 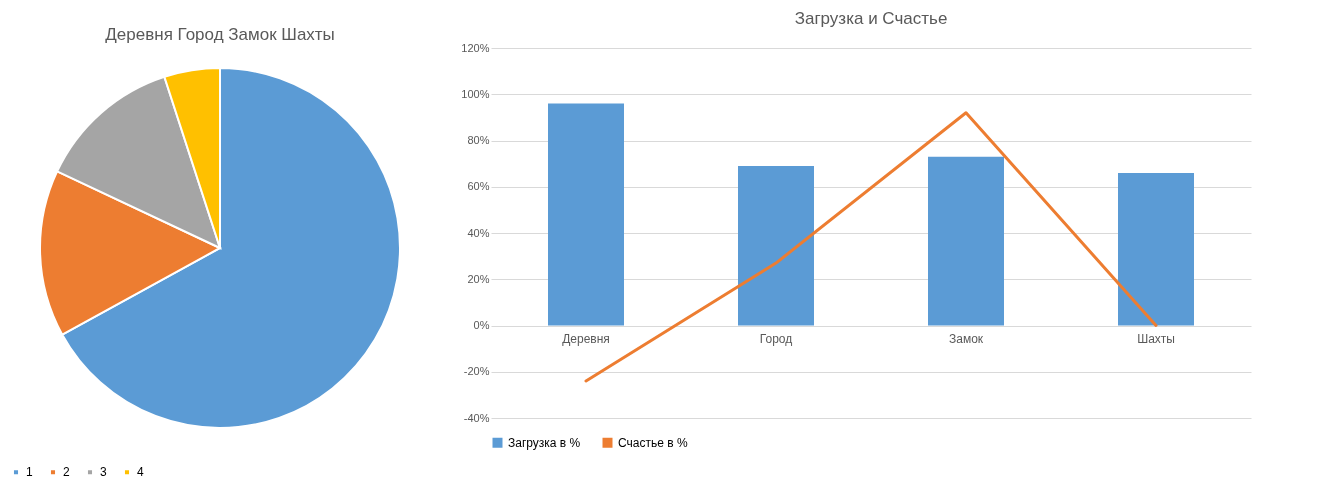 What do you see at coordinates (476, 371) in the screenshot?
I see `y-tick-label: -20%` at bounding box center [476, 371].